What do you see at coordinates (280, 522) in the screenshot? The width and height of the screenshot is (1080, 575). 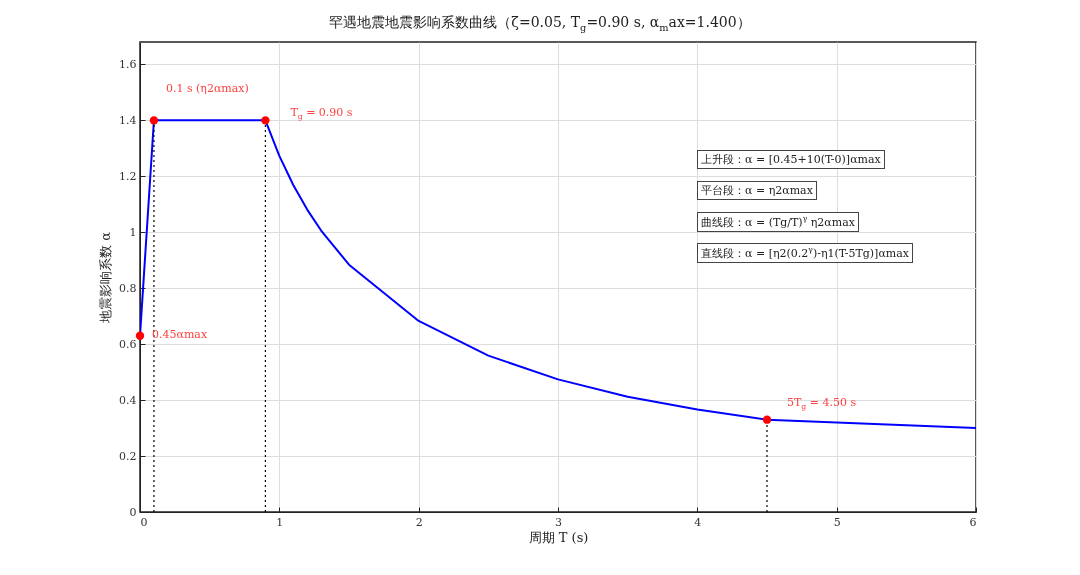 I see `x-tick-label: 1` at bounding box center [280, 522].